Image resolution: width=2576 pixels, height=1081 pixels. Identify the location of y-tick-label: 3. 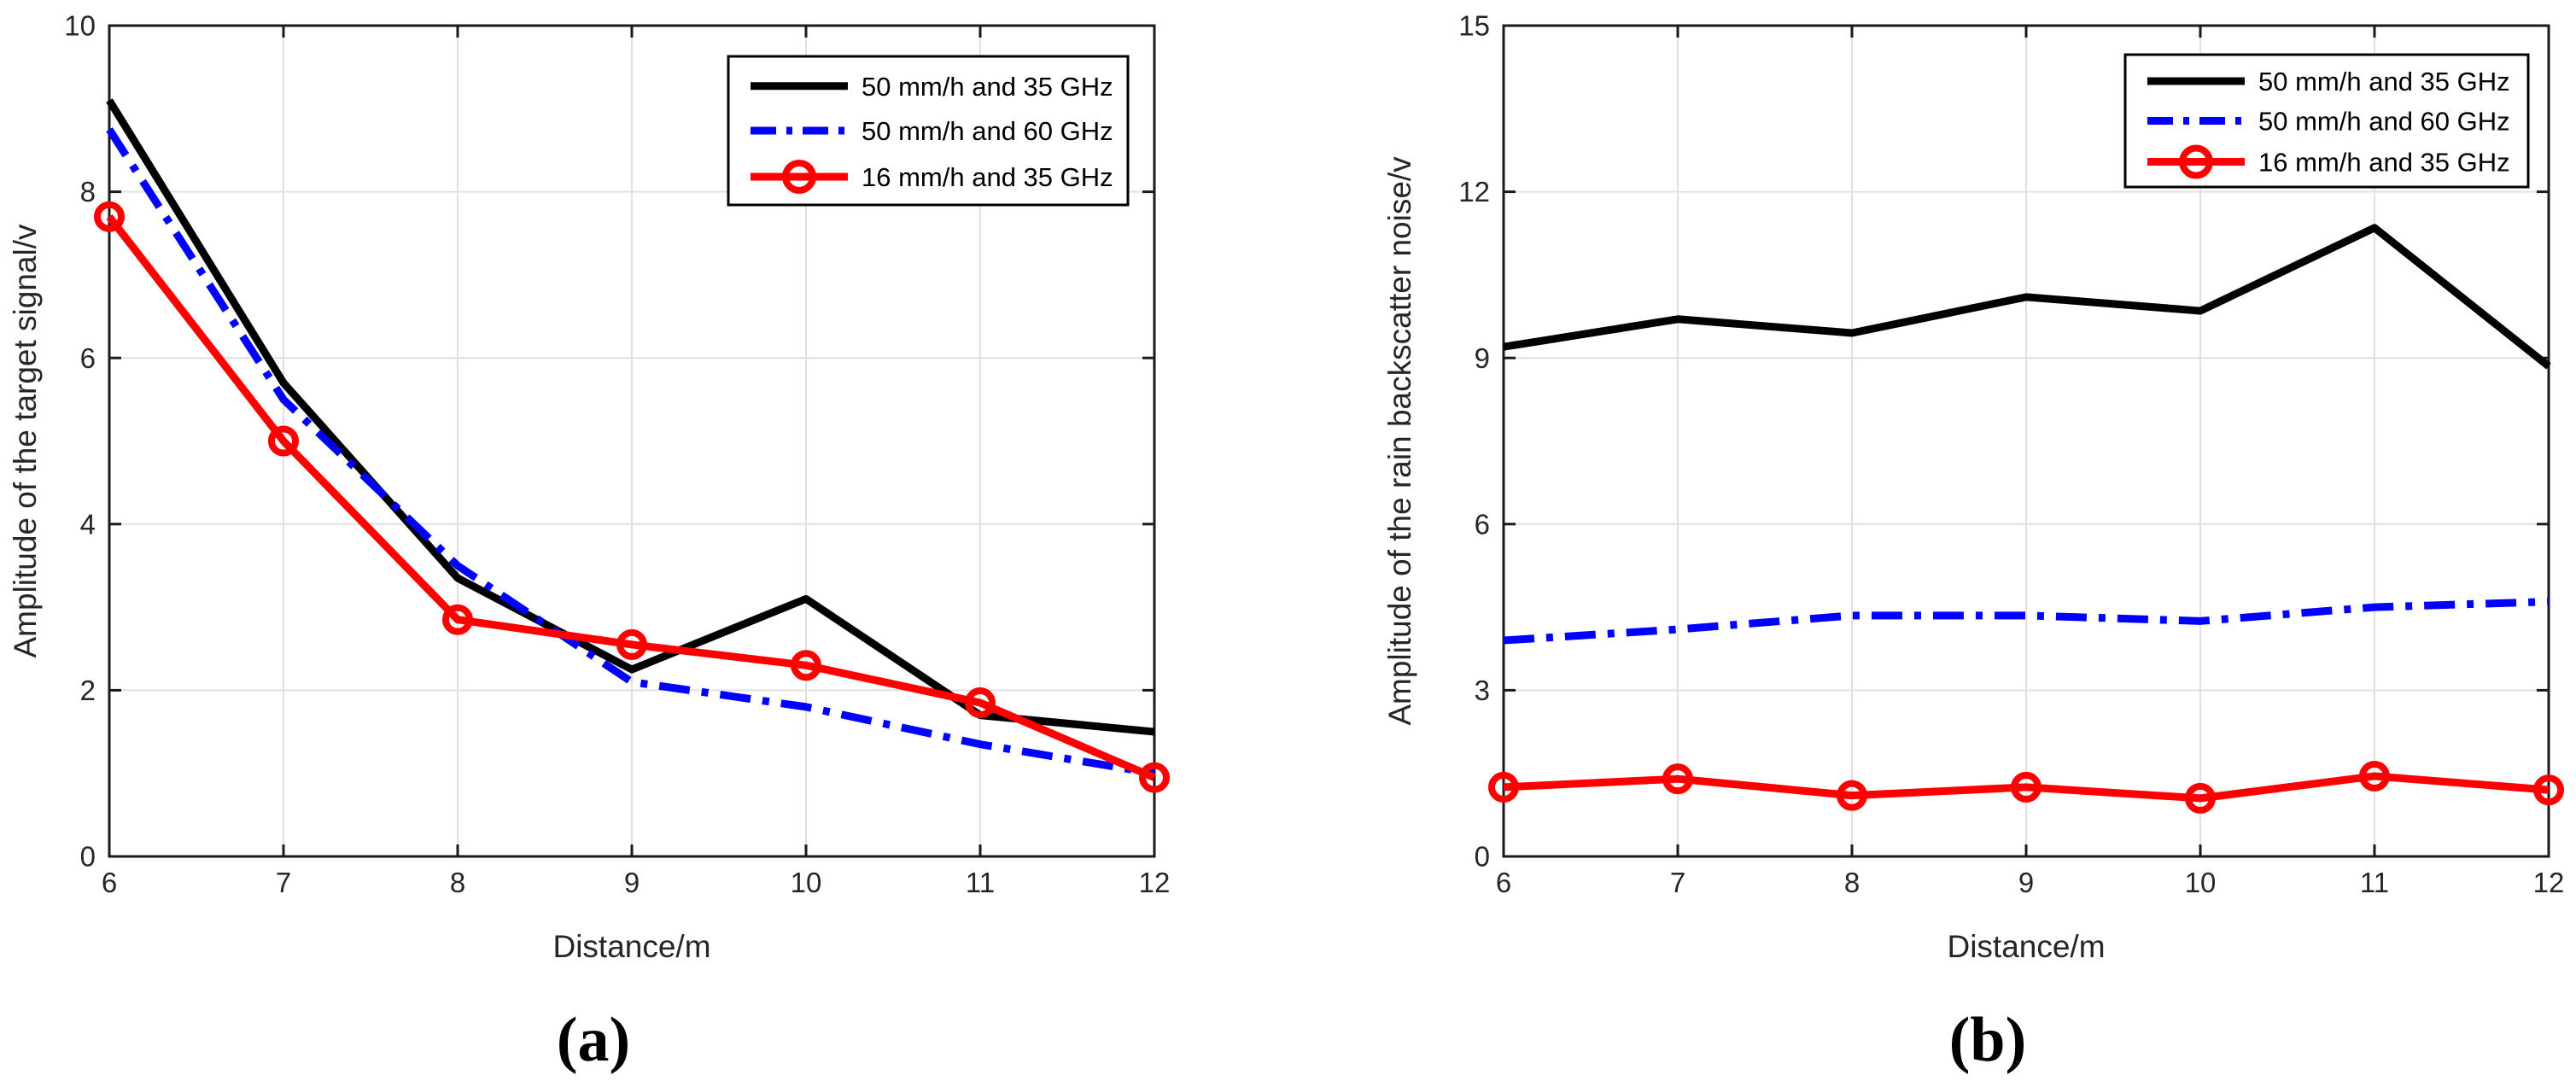
(1482, 690).